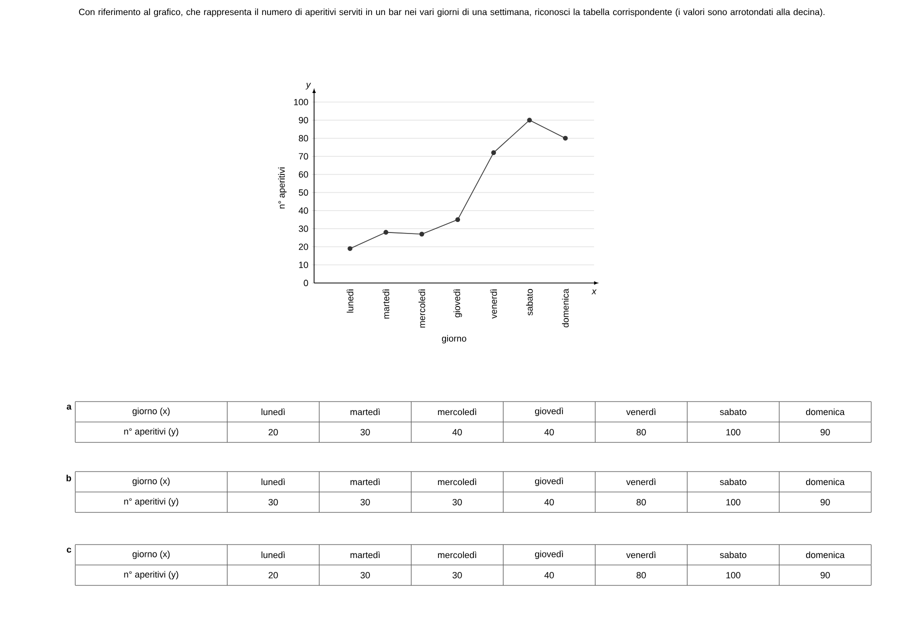  What do you see at coordinates (69, 478) in the screenshot?
I see `text: b` at bounding box center [69, 478].